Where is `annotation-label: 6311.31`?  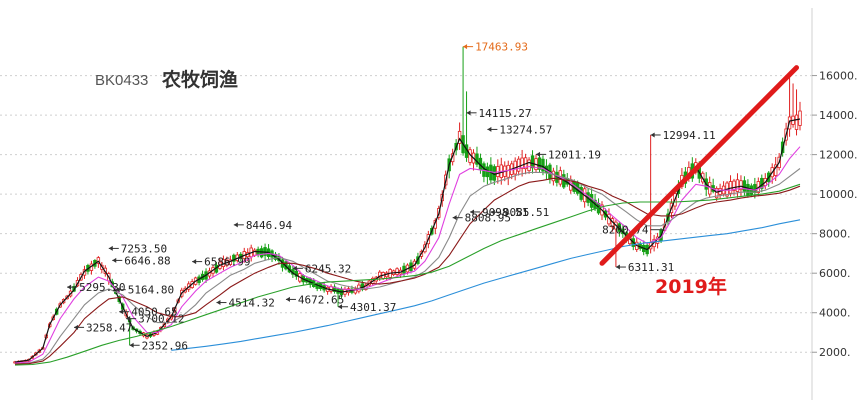
annotation-label: 6311.31 is located at coordinates (651, 267).